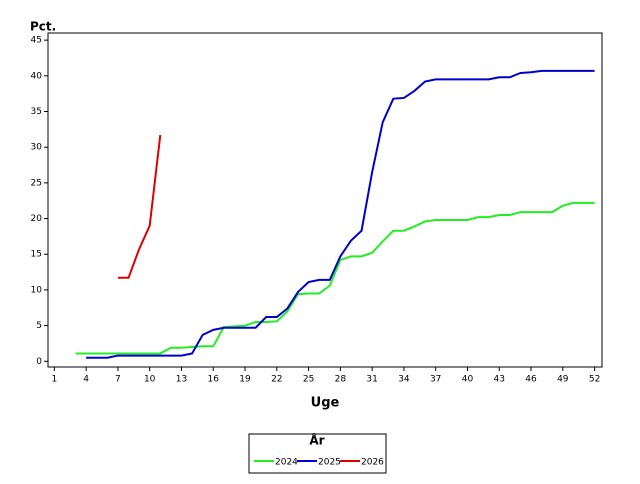 Image resolution: width=640 pixels, height=484 pixels. I want to click on x-tick-label: 46, so click(531, 380).